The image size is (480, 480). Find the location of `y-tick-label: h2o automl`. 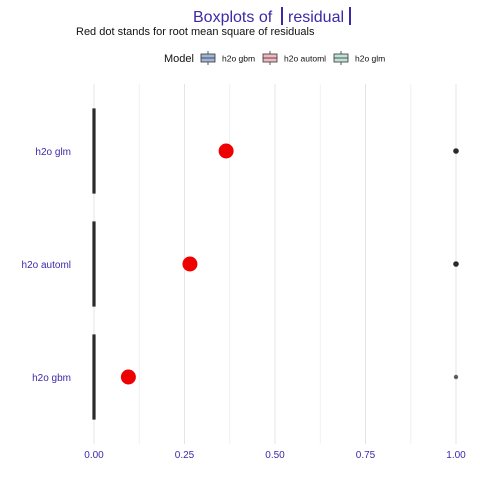

y-tick-label: h2o automl is located at coordinates (46, 265).